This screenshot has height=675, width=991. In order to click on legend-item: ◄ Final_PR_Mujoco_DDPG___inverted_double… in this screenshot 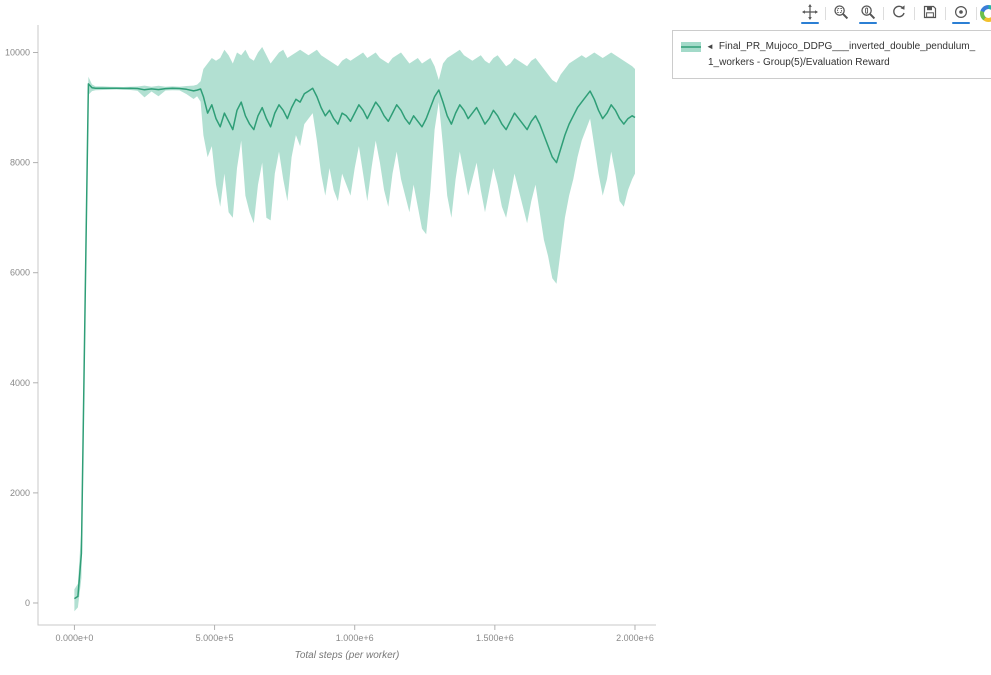, I will do `click(833, 47)`.